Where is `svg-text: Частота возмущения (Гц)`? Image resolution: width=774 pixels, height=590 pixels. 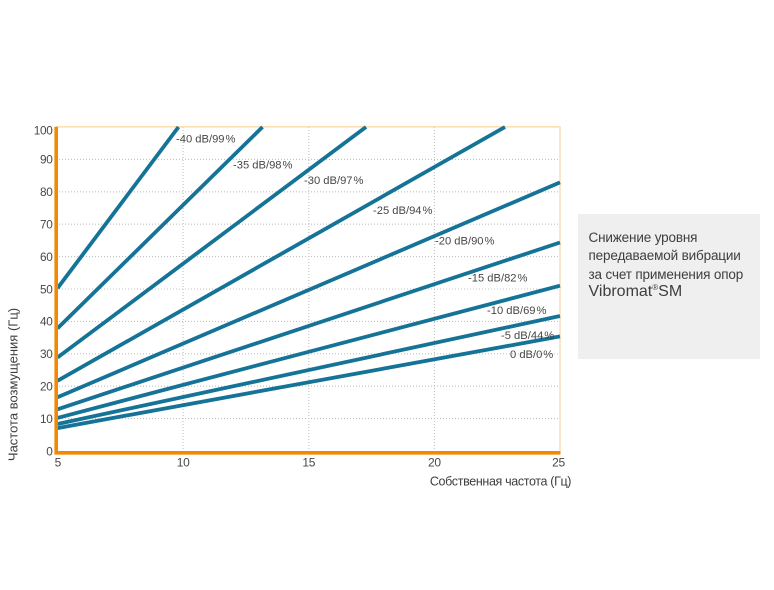 svg-text: Частота возмущения (Гц) is located at coordinates (13, 384).